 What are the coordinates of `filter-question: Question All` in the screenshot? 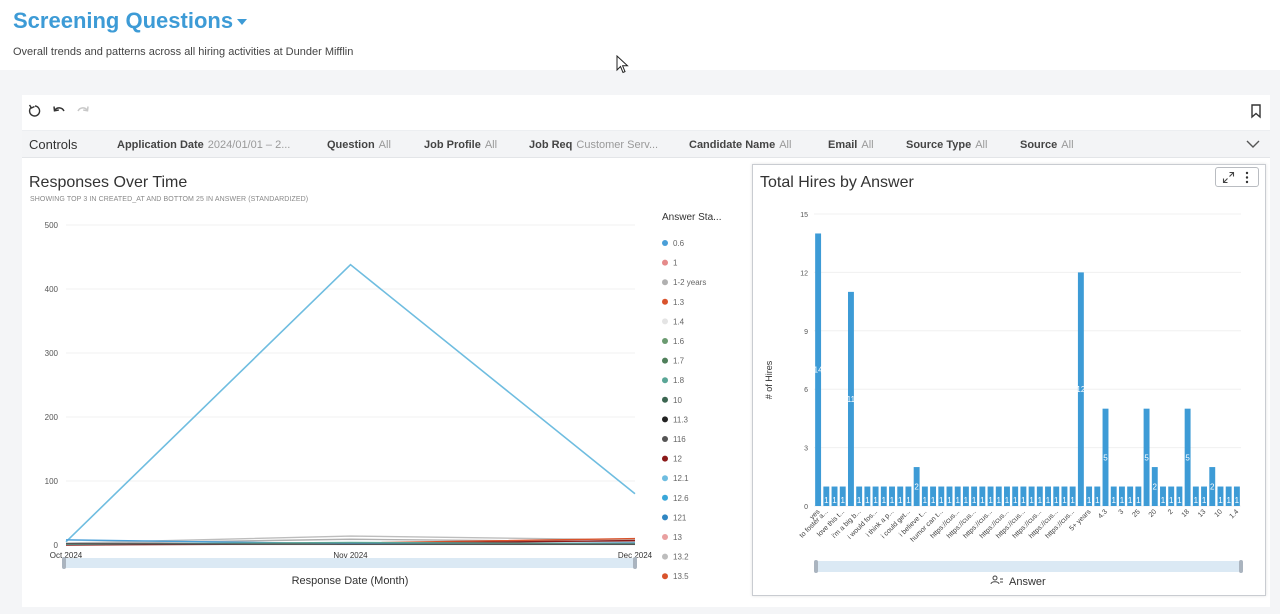 It's located at (359, 145).